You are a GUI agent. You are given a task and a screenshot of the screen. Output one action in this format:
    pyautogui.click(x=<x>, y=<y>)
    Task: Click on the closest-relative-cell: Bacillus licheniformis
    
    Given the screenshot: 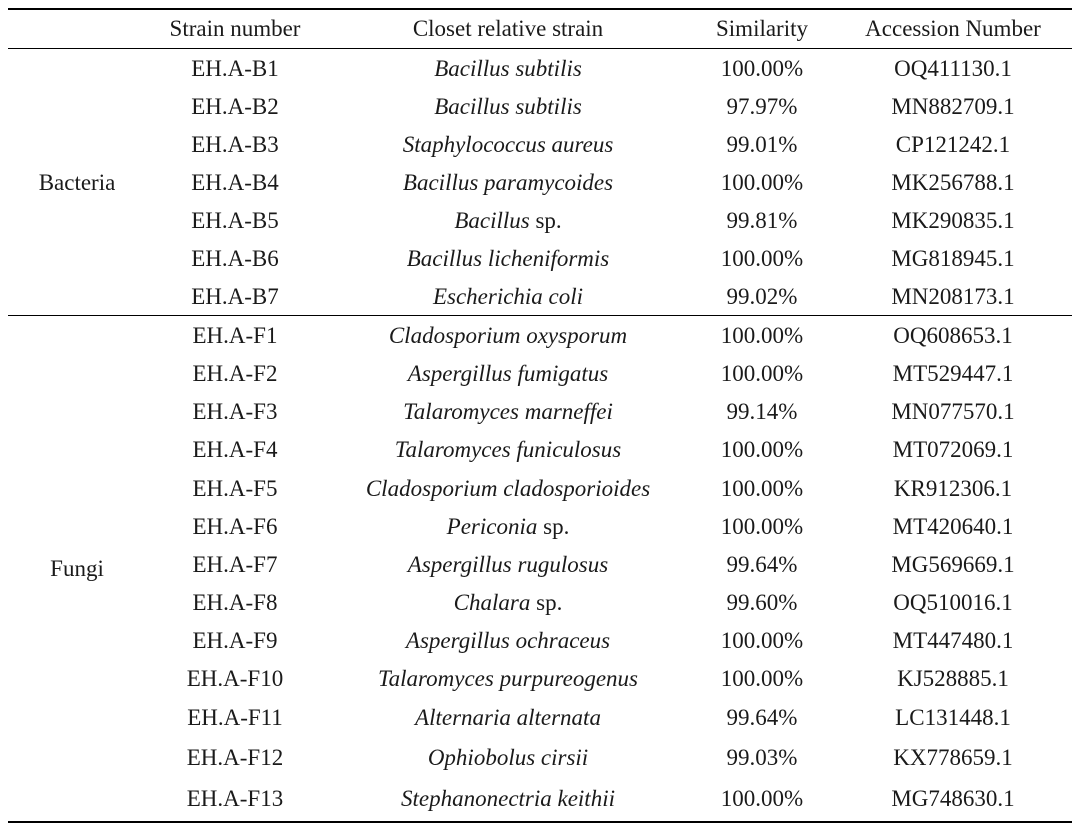 What is the action you would take?
    pyautogui.click(x=508, y=259)
    